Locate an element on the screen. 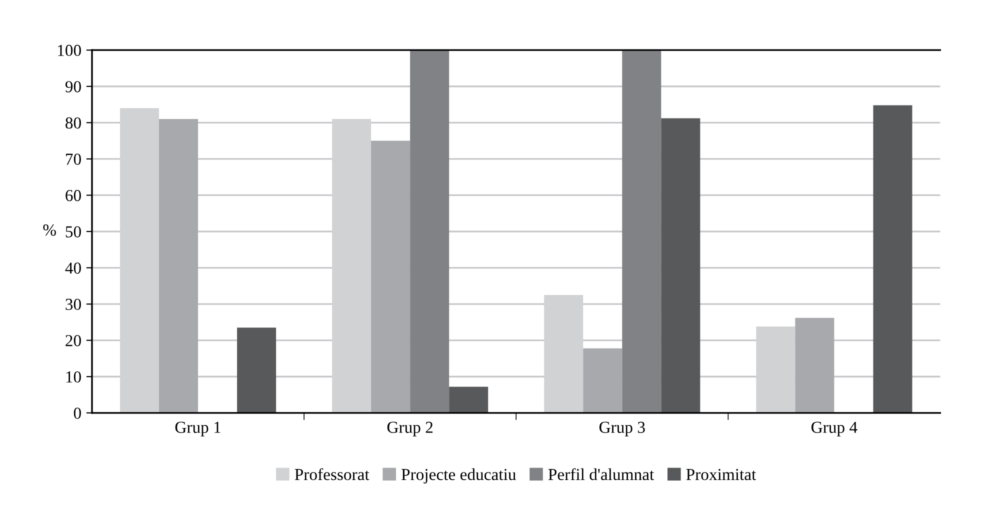 Image resolution: width=984 pixels, height=506 pixels. legend-label: Proximitat is located at coordinates (721, 474).